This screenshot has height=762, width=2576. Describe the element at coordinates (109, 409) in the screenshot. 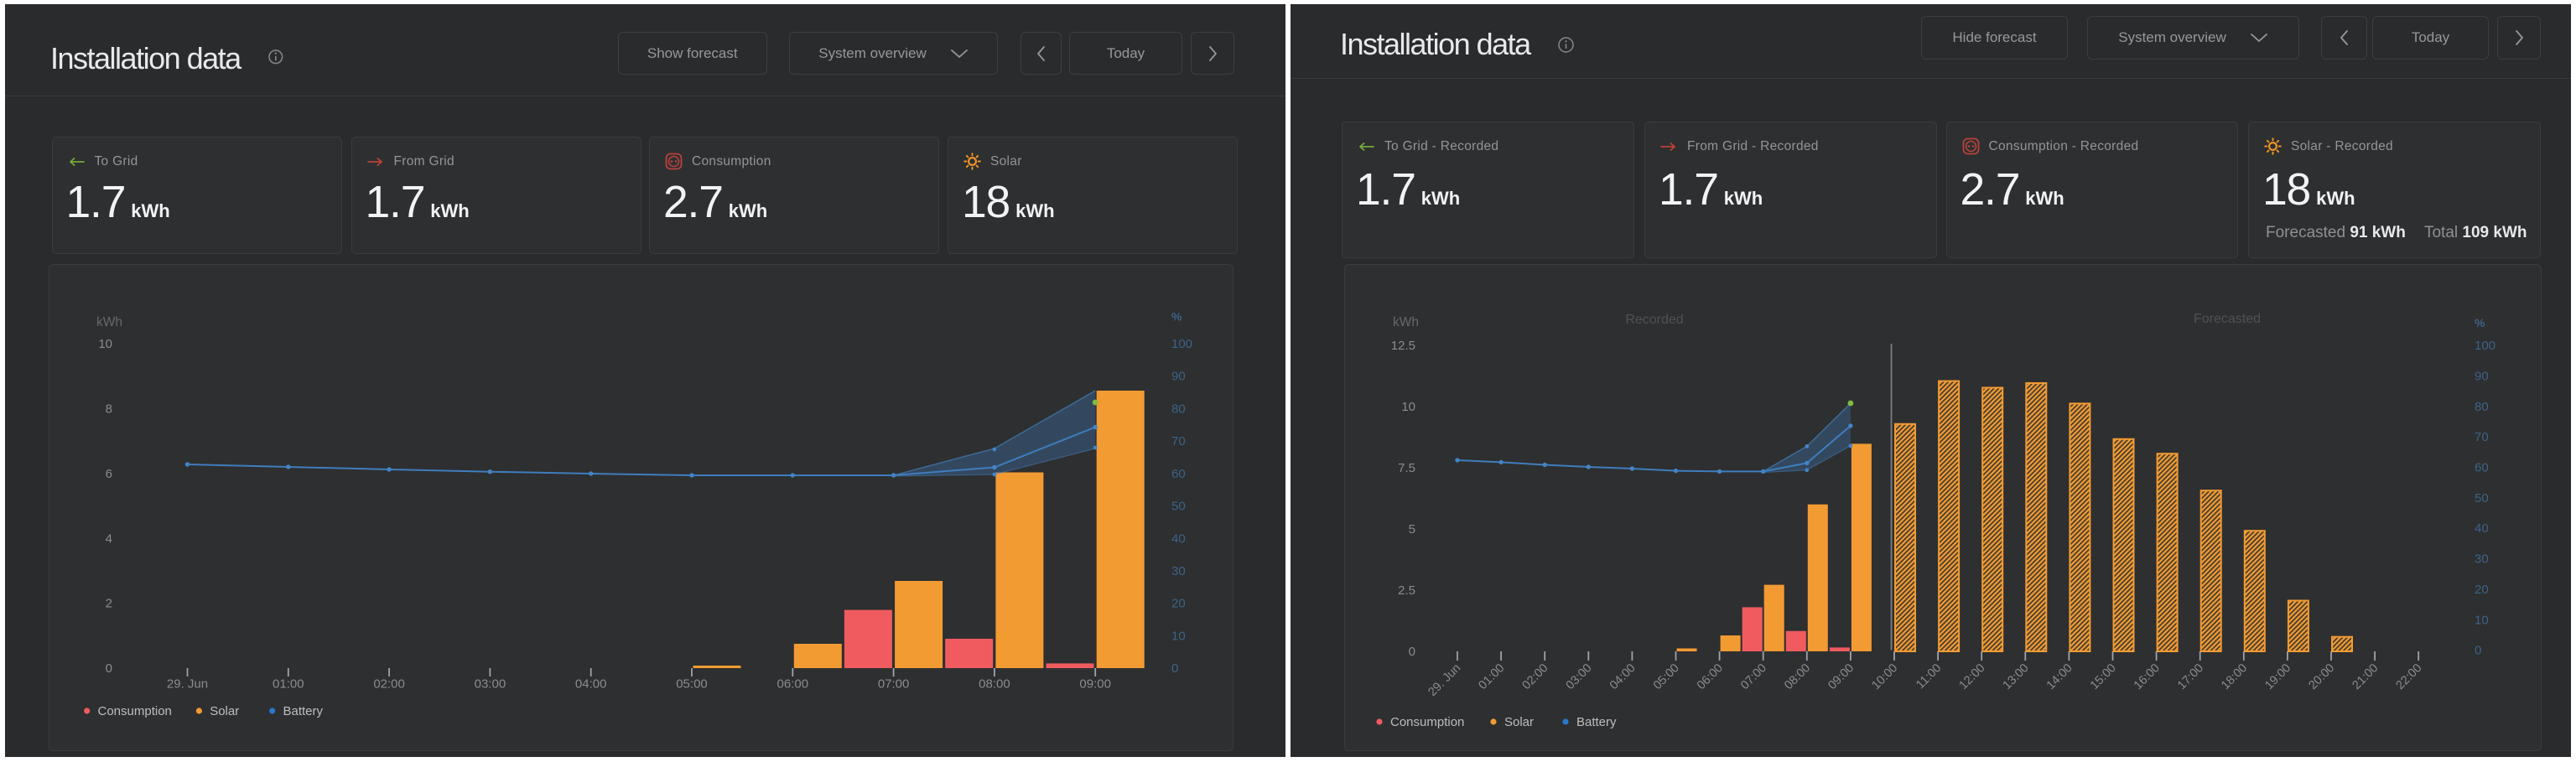

I see `svg-text: 8` at that location.